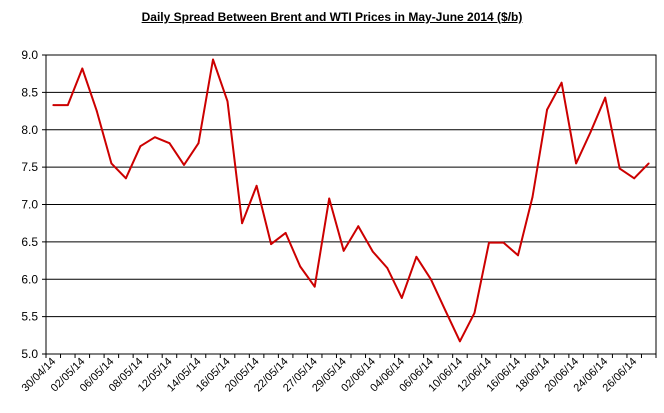  I want to click on y-tick-label: 6.5, so click(29, 242).